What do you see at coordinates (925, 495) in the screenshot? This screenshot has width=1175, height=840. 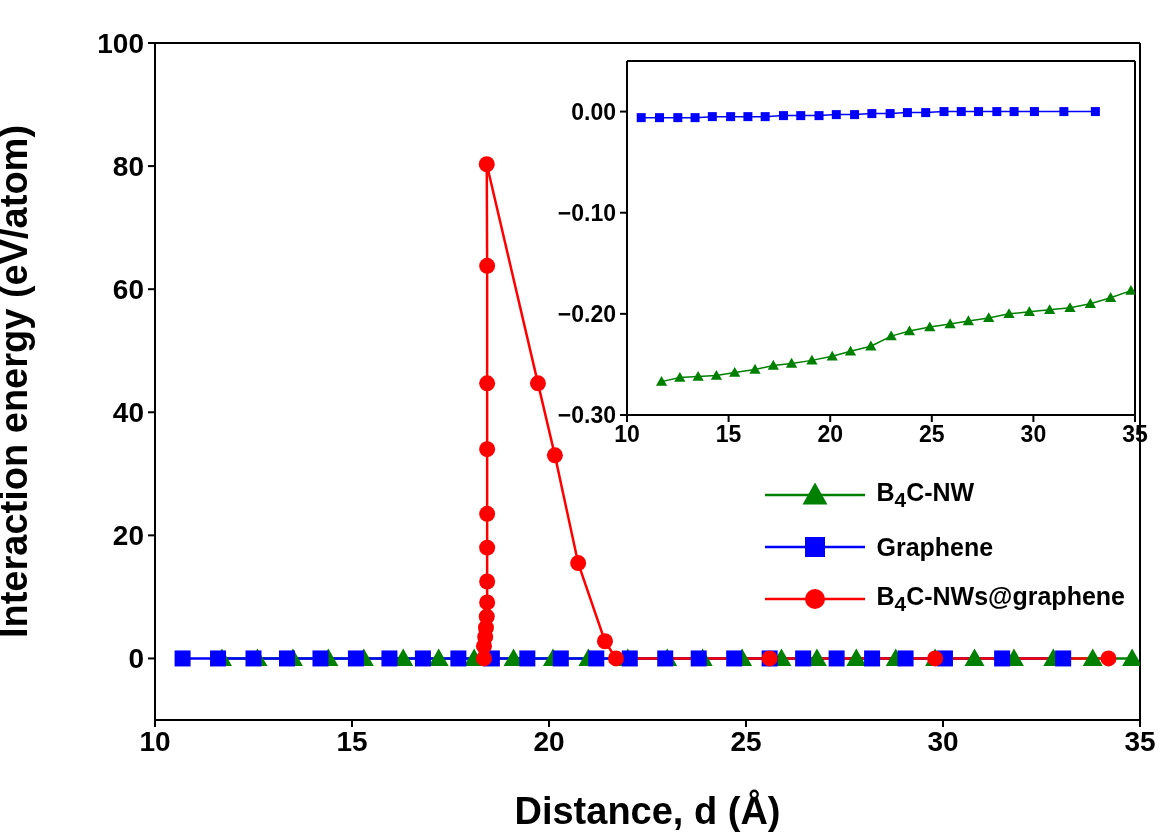 I see `legend-label: B$_{4}$C-NW` at bounding box center [925, 495].